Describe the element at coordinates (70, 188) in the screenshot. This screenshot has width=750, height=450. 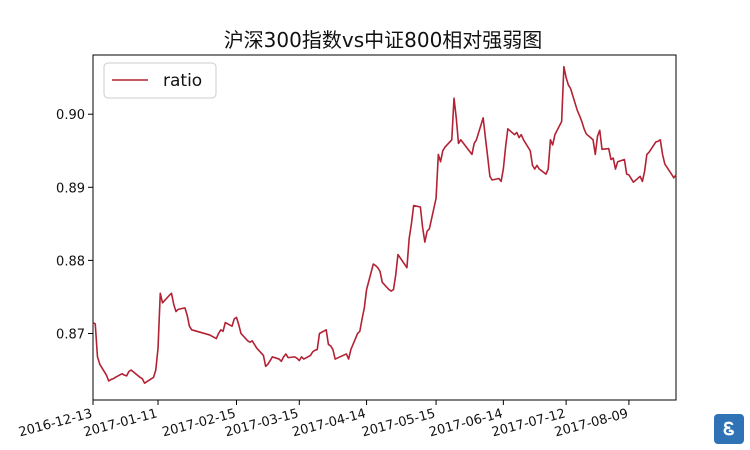
I see `y-tick-label: 0.89` at that location.